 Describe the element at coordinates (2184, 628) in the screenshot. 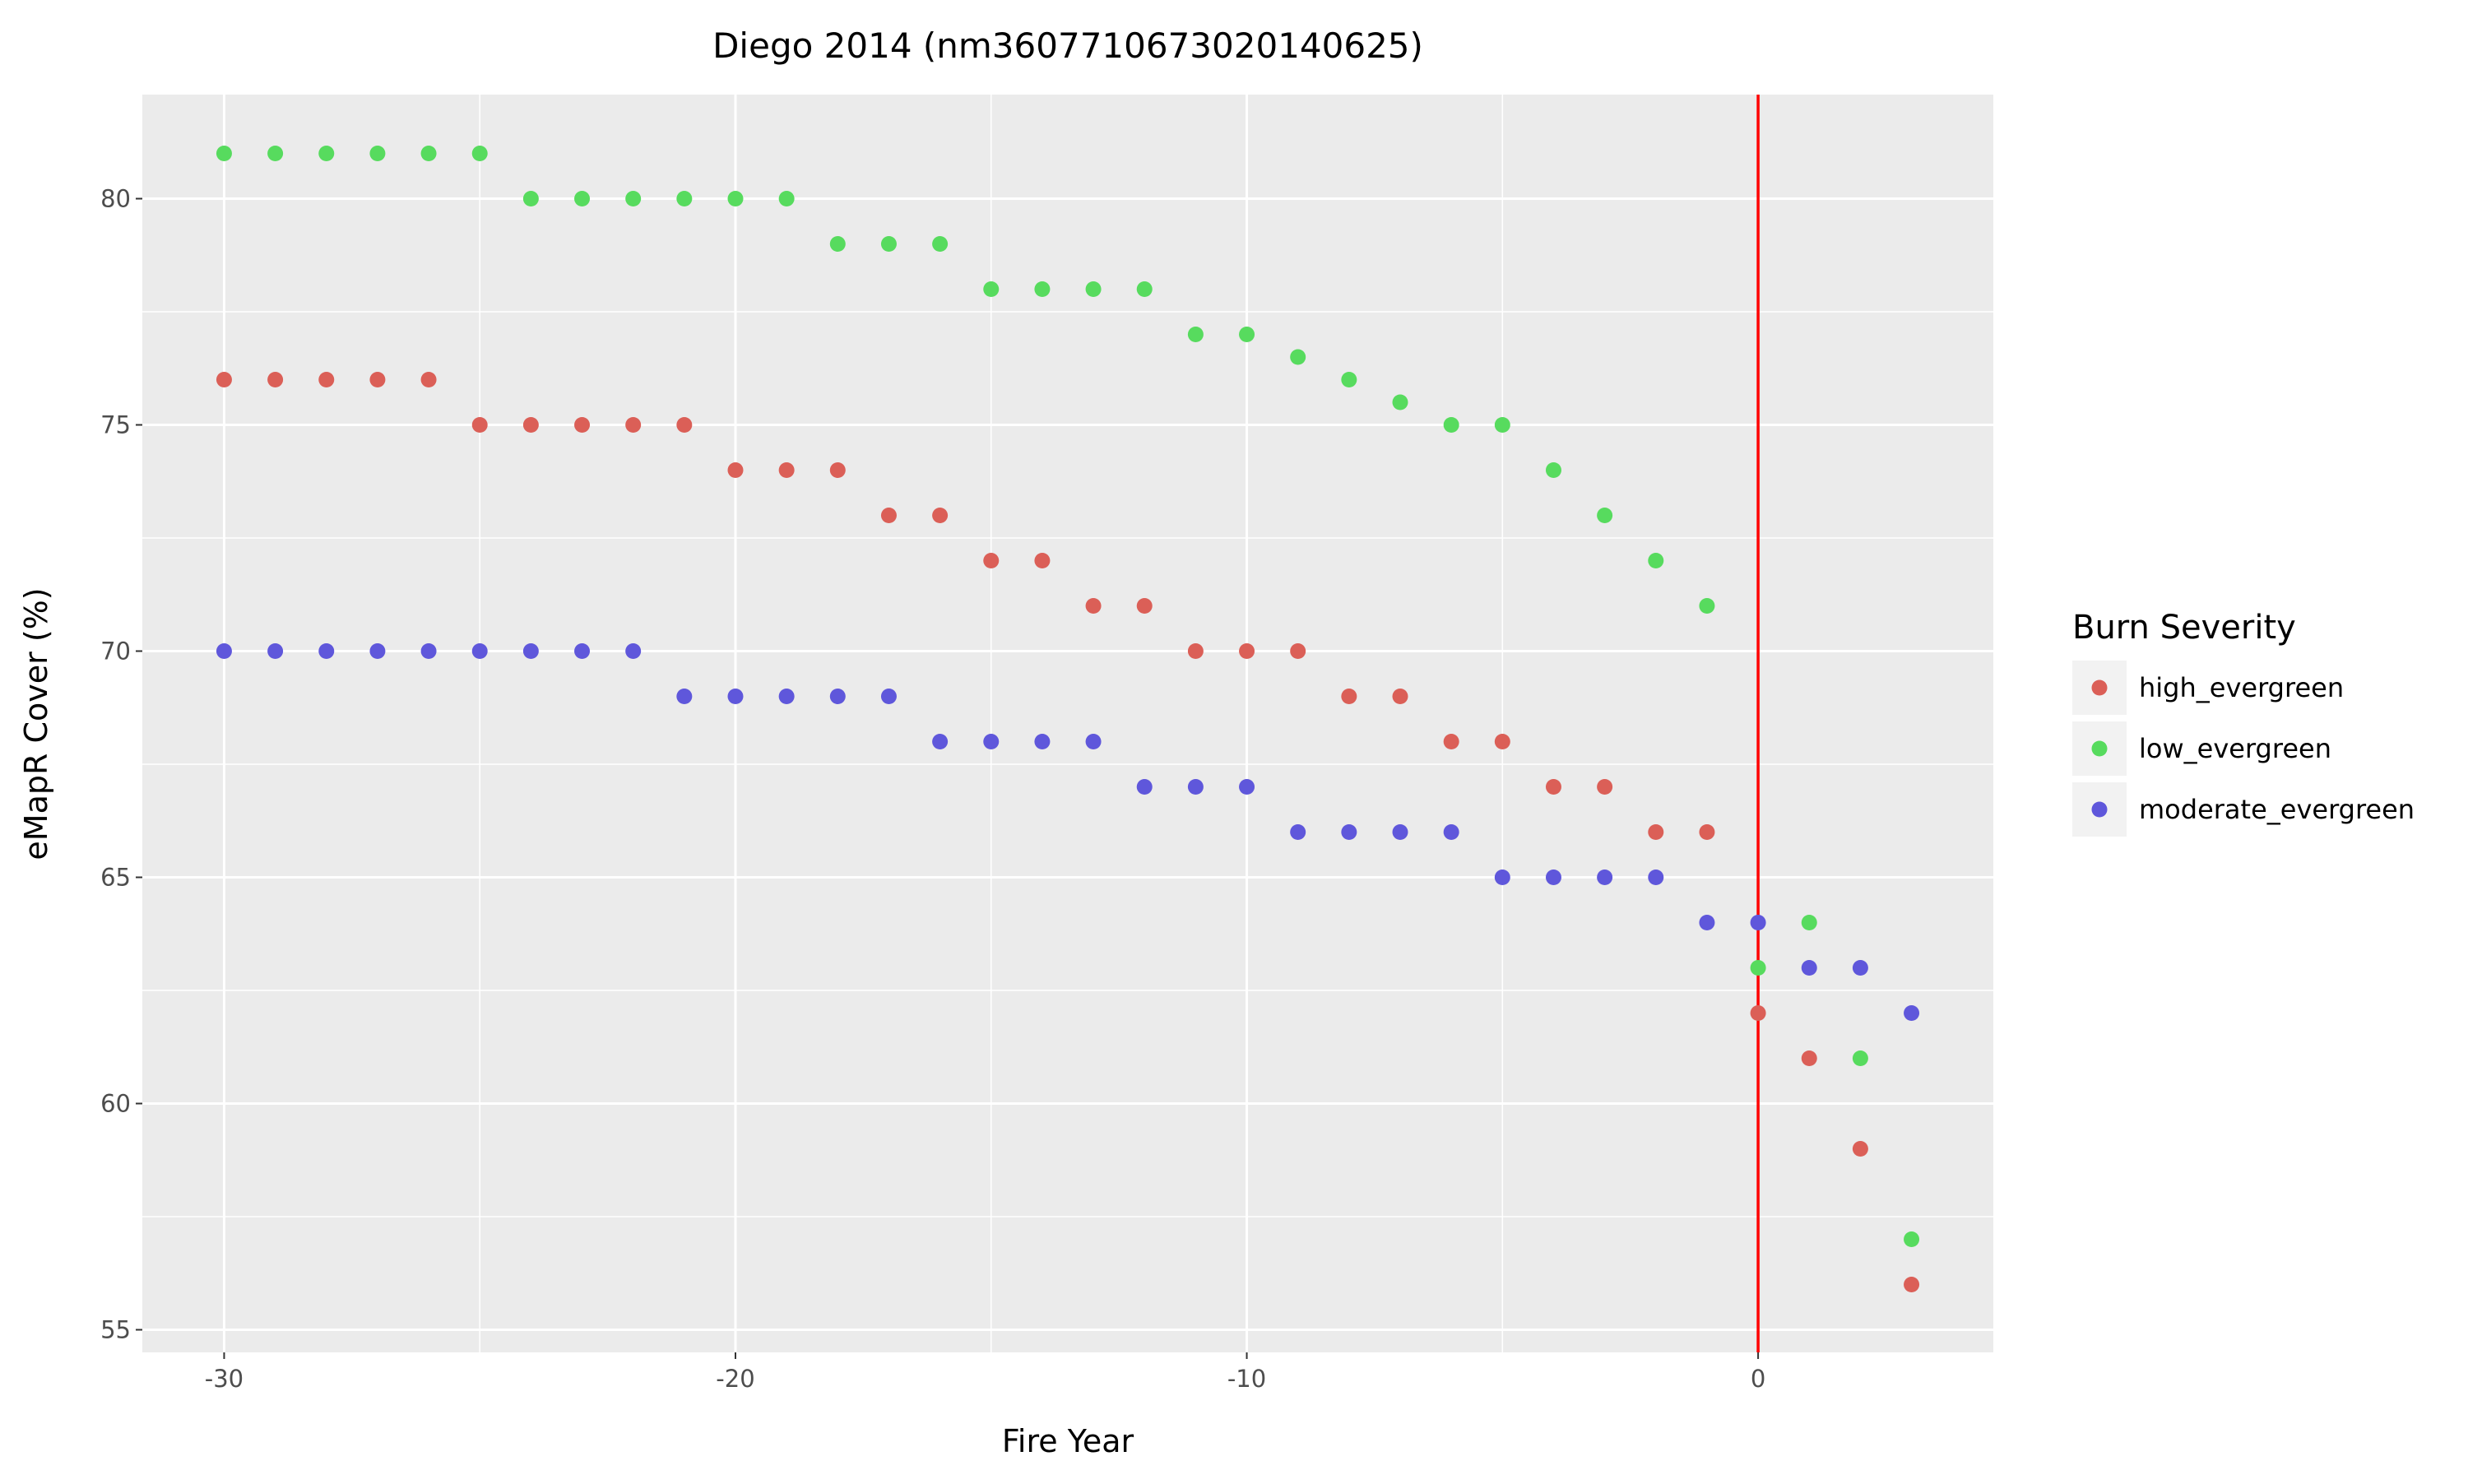

I see `legend-title: Burn Severity` at that location.